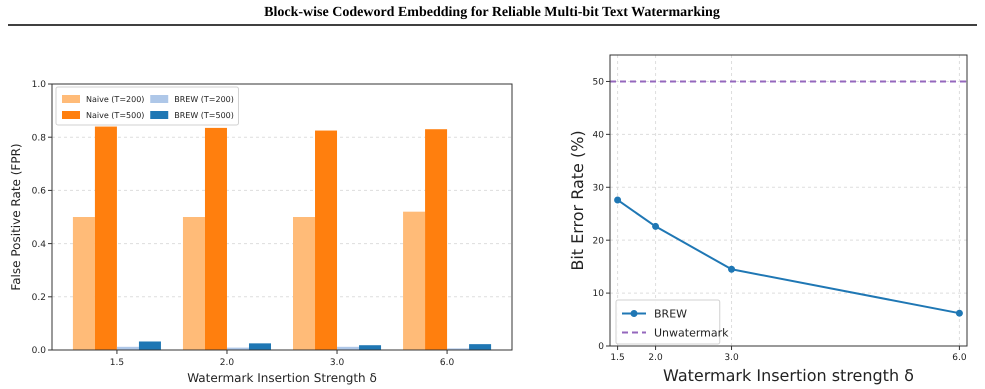 The image size is (985, 389). I want to click on chart-title: Block-wise Codeword Embedding for Reliable Multi-bit Text Watermarking, so click(492, 12).